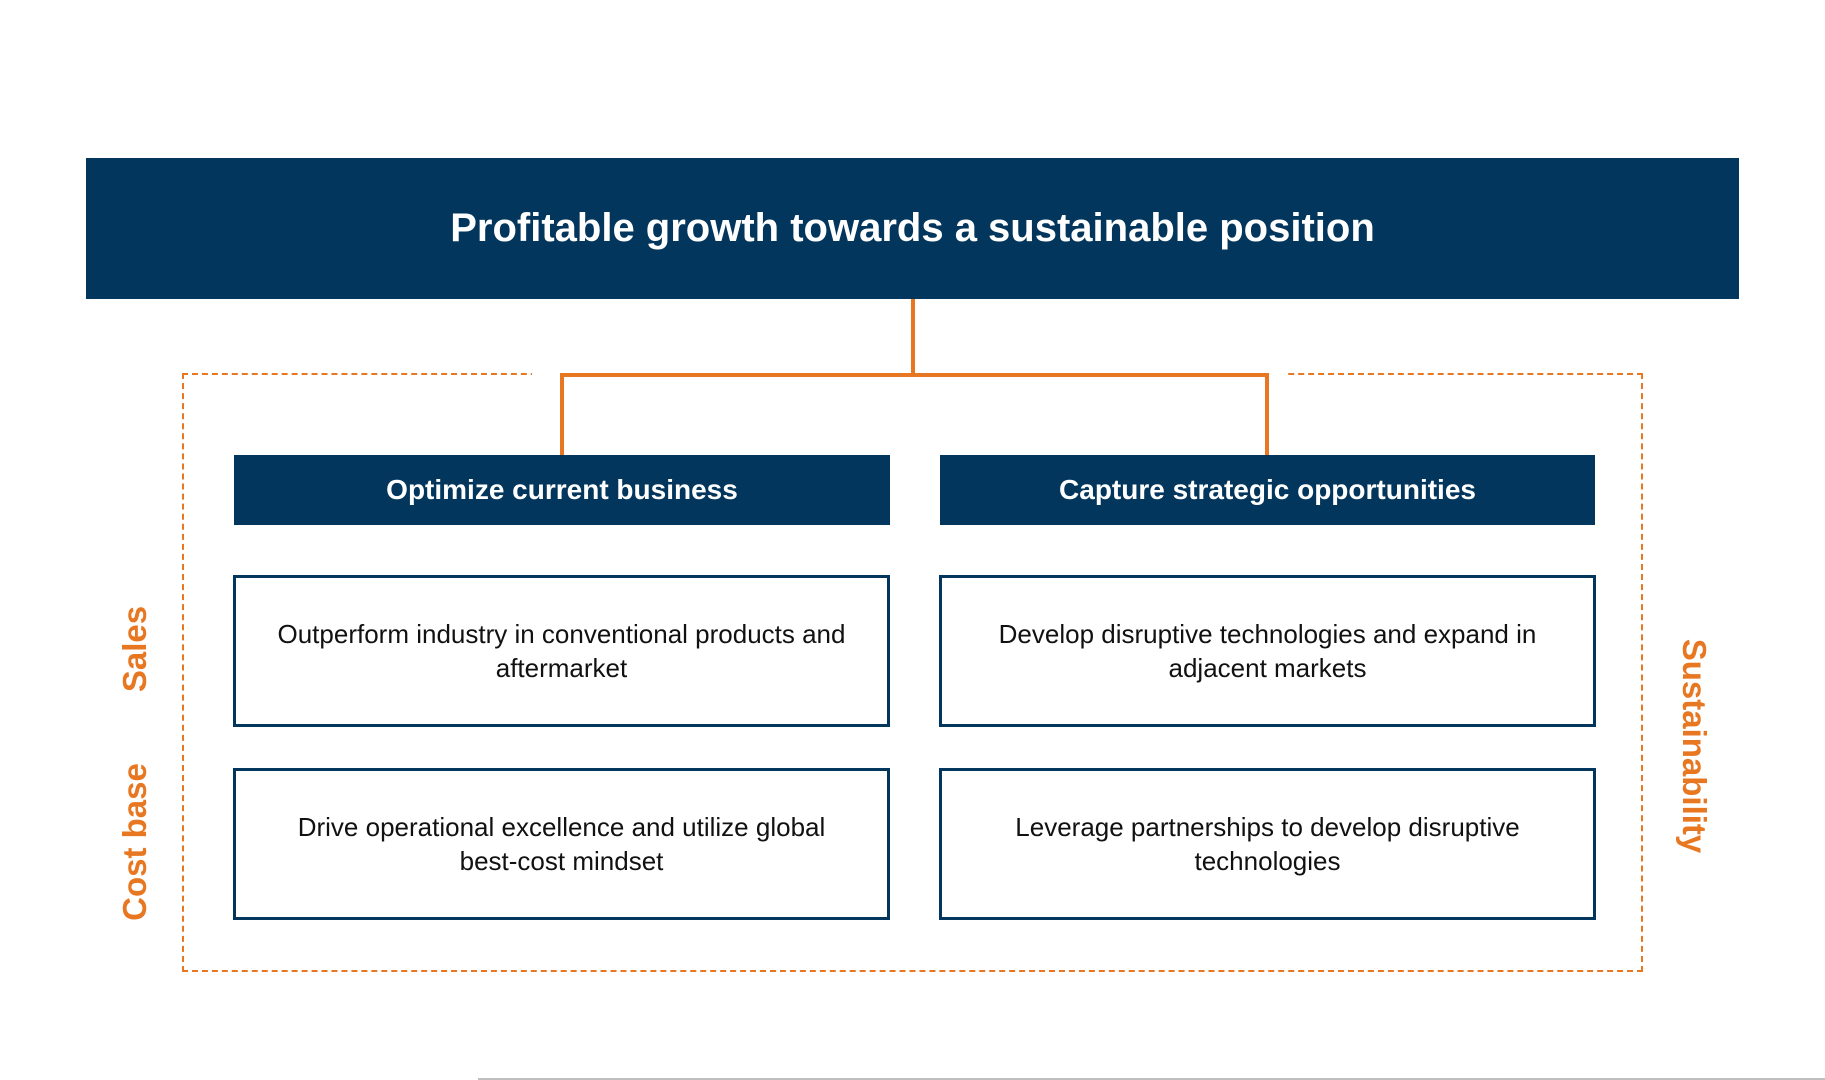 This screenshot has width=1825, height=1080. I want to click on bottom-divider, so click(1151, 1079).